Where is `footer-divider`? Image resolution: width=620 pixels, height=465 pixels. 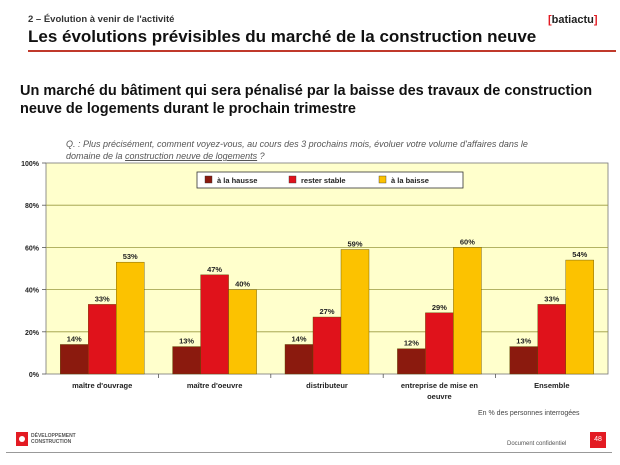 footer-divider is located at coordinates (309, 452).